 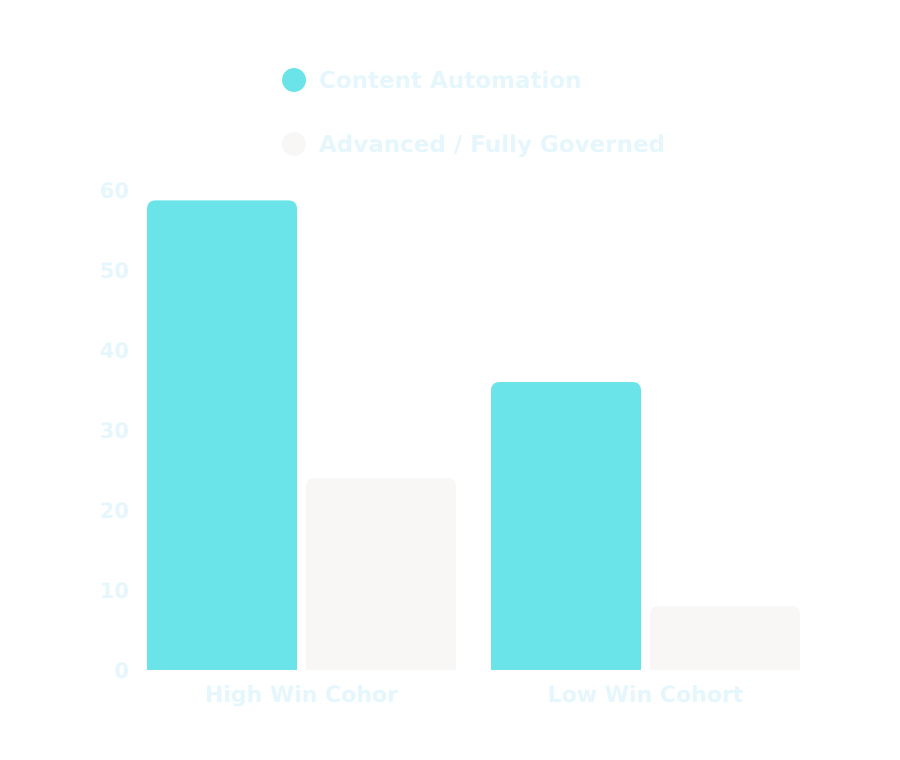 What do you see at coordinates (114, 351) in the screenshot?
I see `y-tick-label: 40` at bounding box center [114, 351].